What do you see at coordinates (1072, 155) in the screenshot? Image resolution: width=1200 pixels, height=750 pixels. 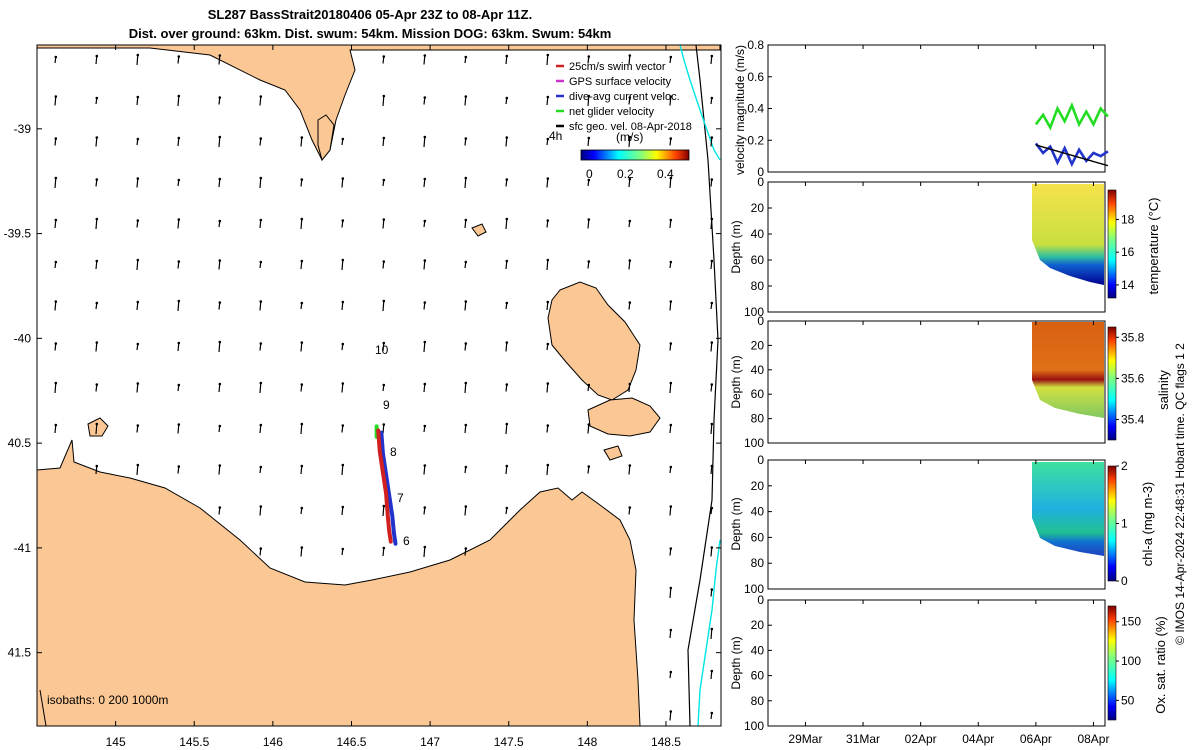 I see `velocity-line` at bounding box center [1072, 155].